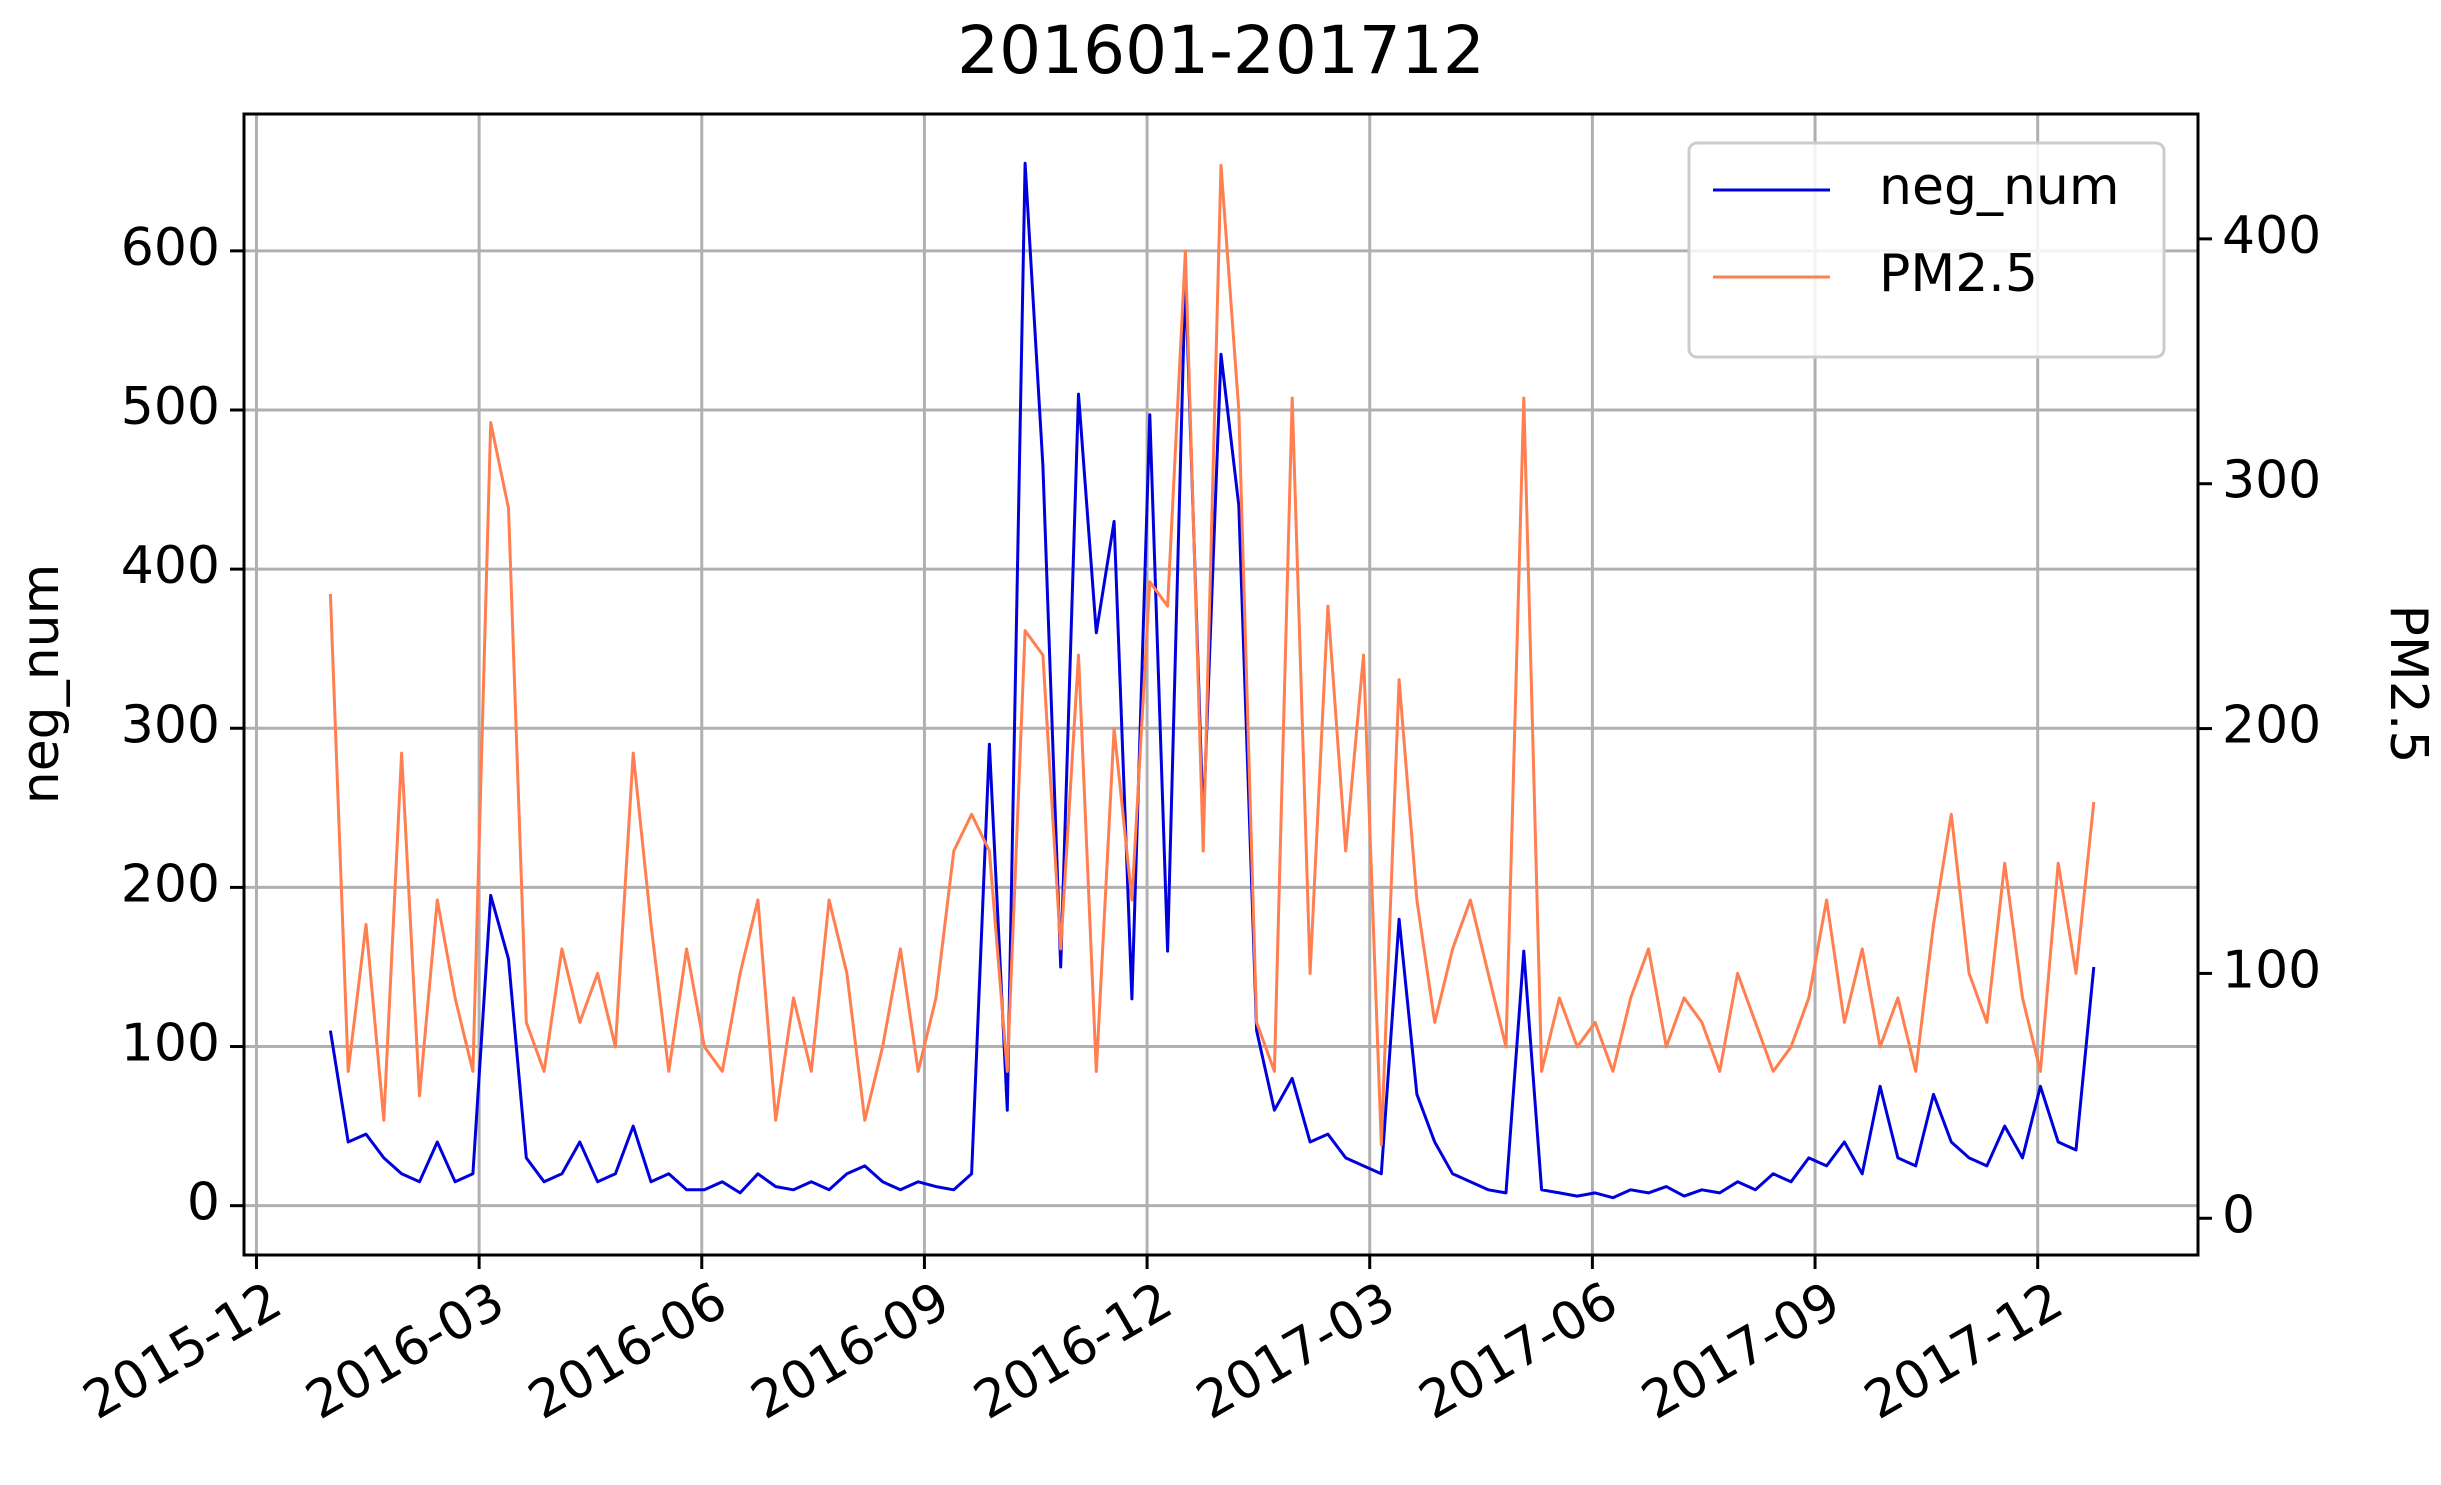 The image size is (2441, 1485). Describe the element at coordinates (170, 248) in the screenshot. I see `y-tick-label: 600` at that location.